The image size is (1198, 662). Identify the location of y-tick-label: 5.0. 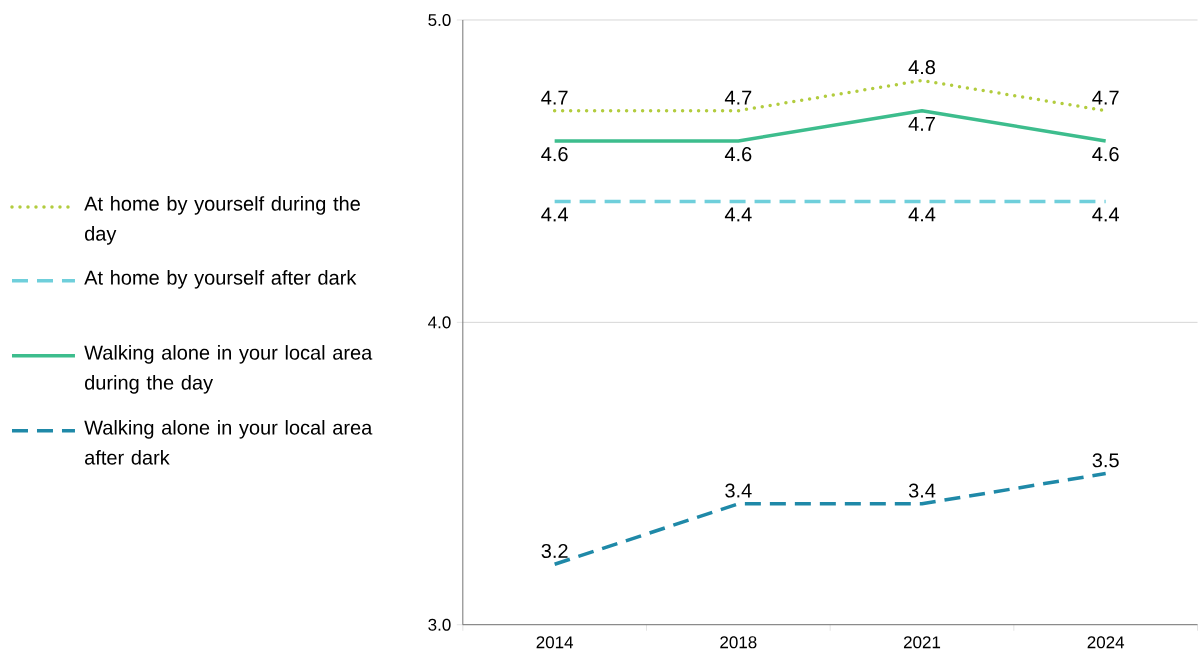
(439, 20).